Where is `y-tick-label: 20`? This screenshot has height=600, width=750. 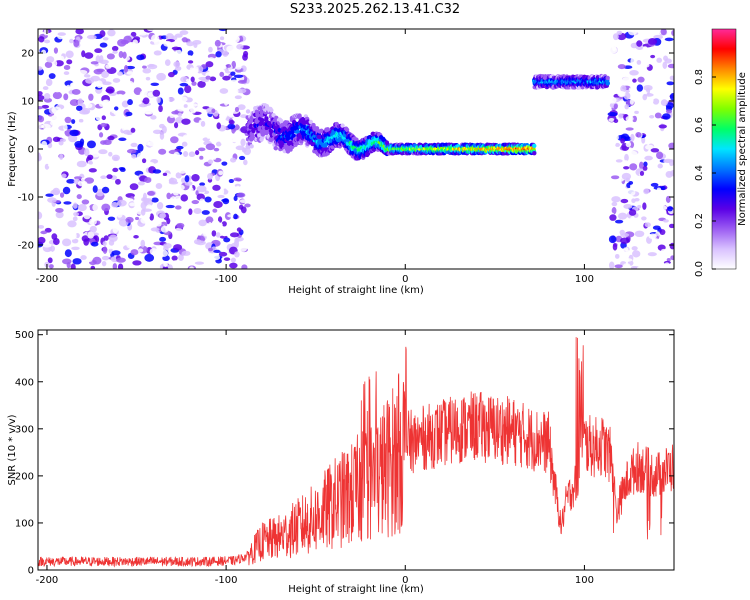
y-tick-label: 20 is located at coordinates (27, 54).